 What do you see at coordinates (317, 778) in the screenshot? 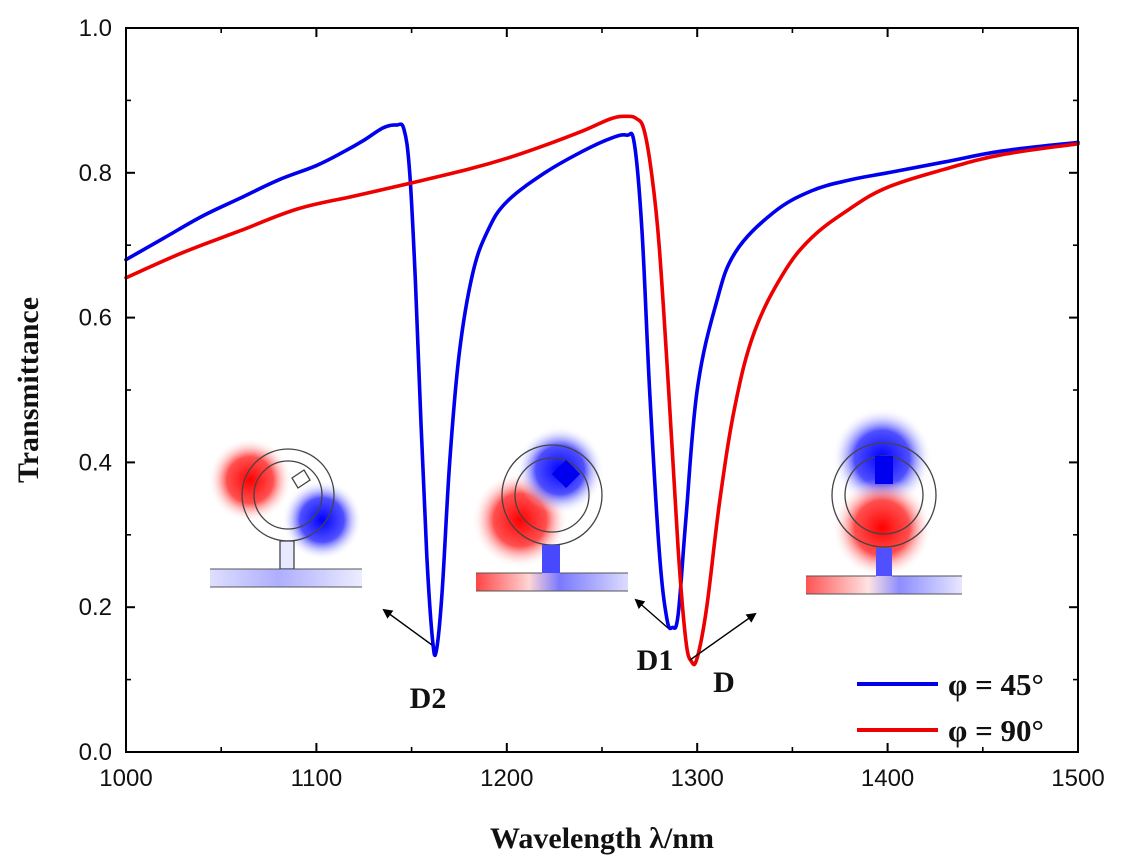
I see `x-tick-label: 1100` at bounding box center [317, 778].